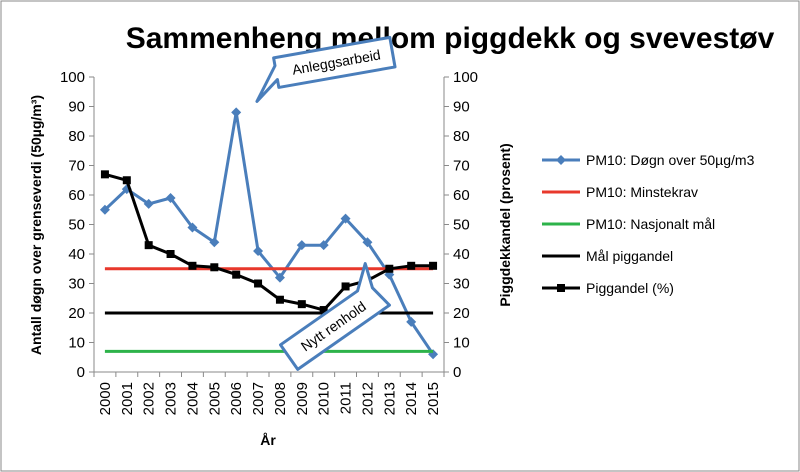  I want to click on x-axis-title: År, so click(268, 440).